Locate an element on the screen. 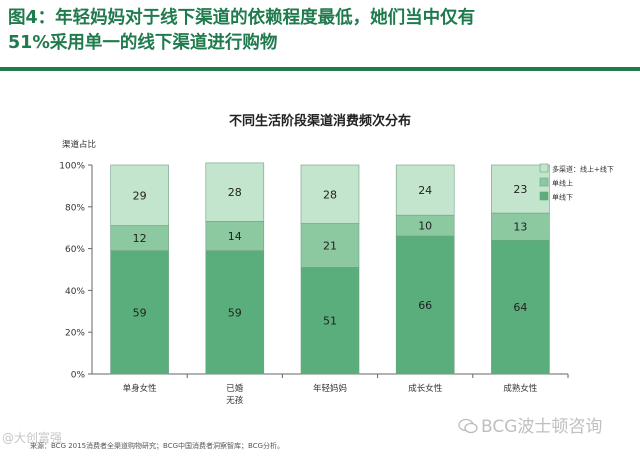  y-tick-label: 0% is located at coordinates (78, 376).